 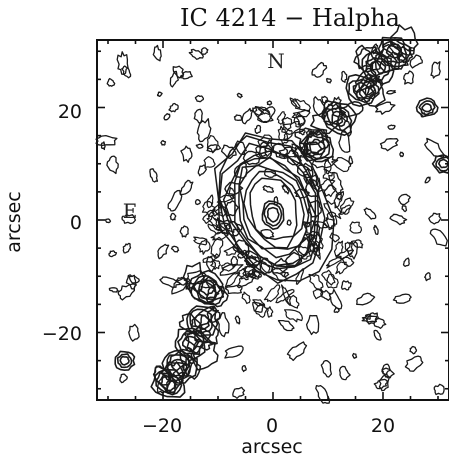 I want to click on y-tick-label-minus20: −20, so click(x=62, y=334).